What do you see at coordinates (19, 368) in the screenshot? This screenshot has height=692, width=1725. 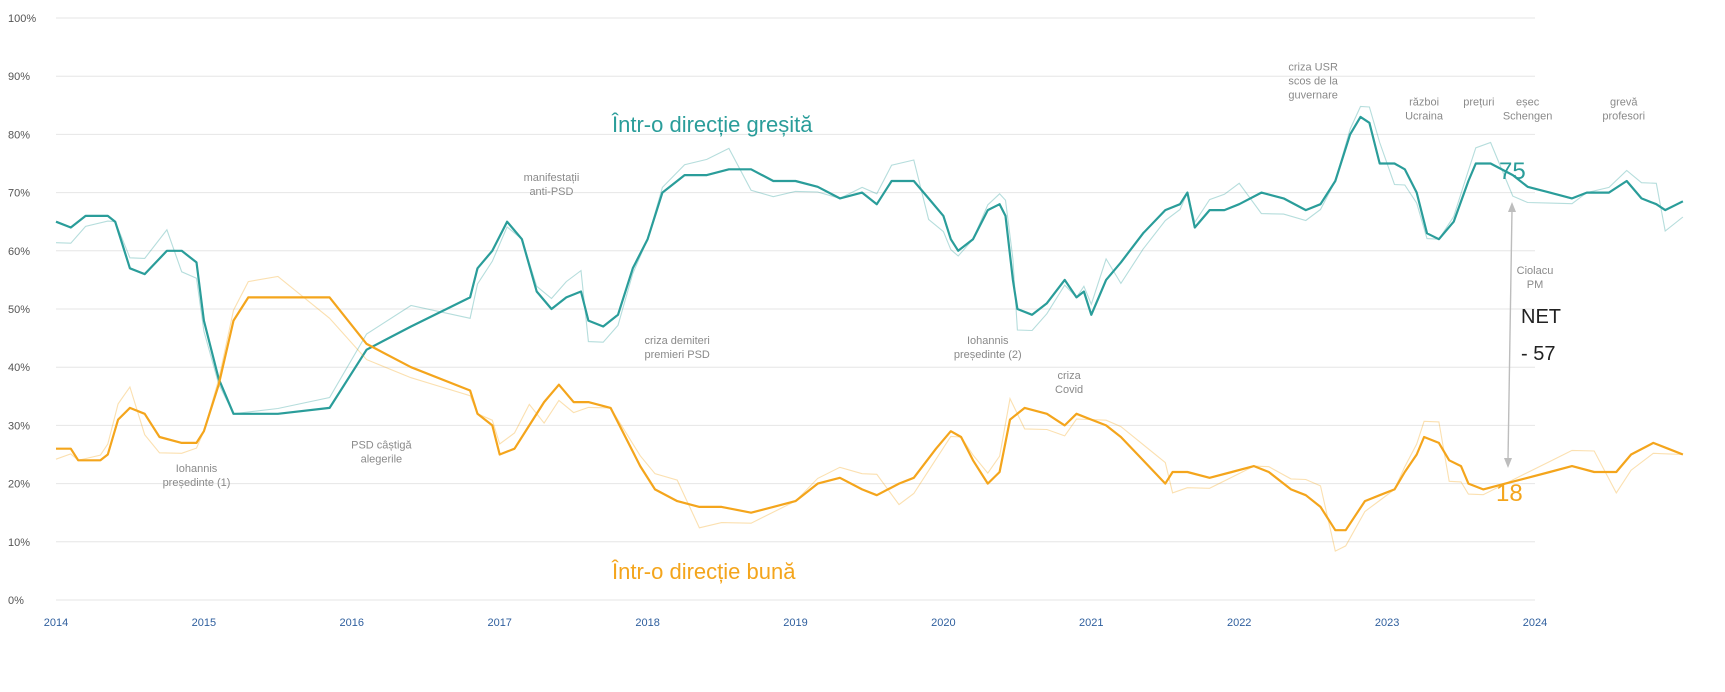 I see `y-tick-label: 40%` at bounding box center [19, 368].